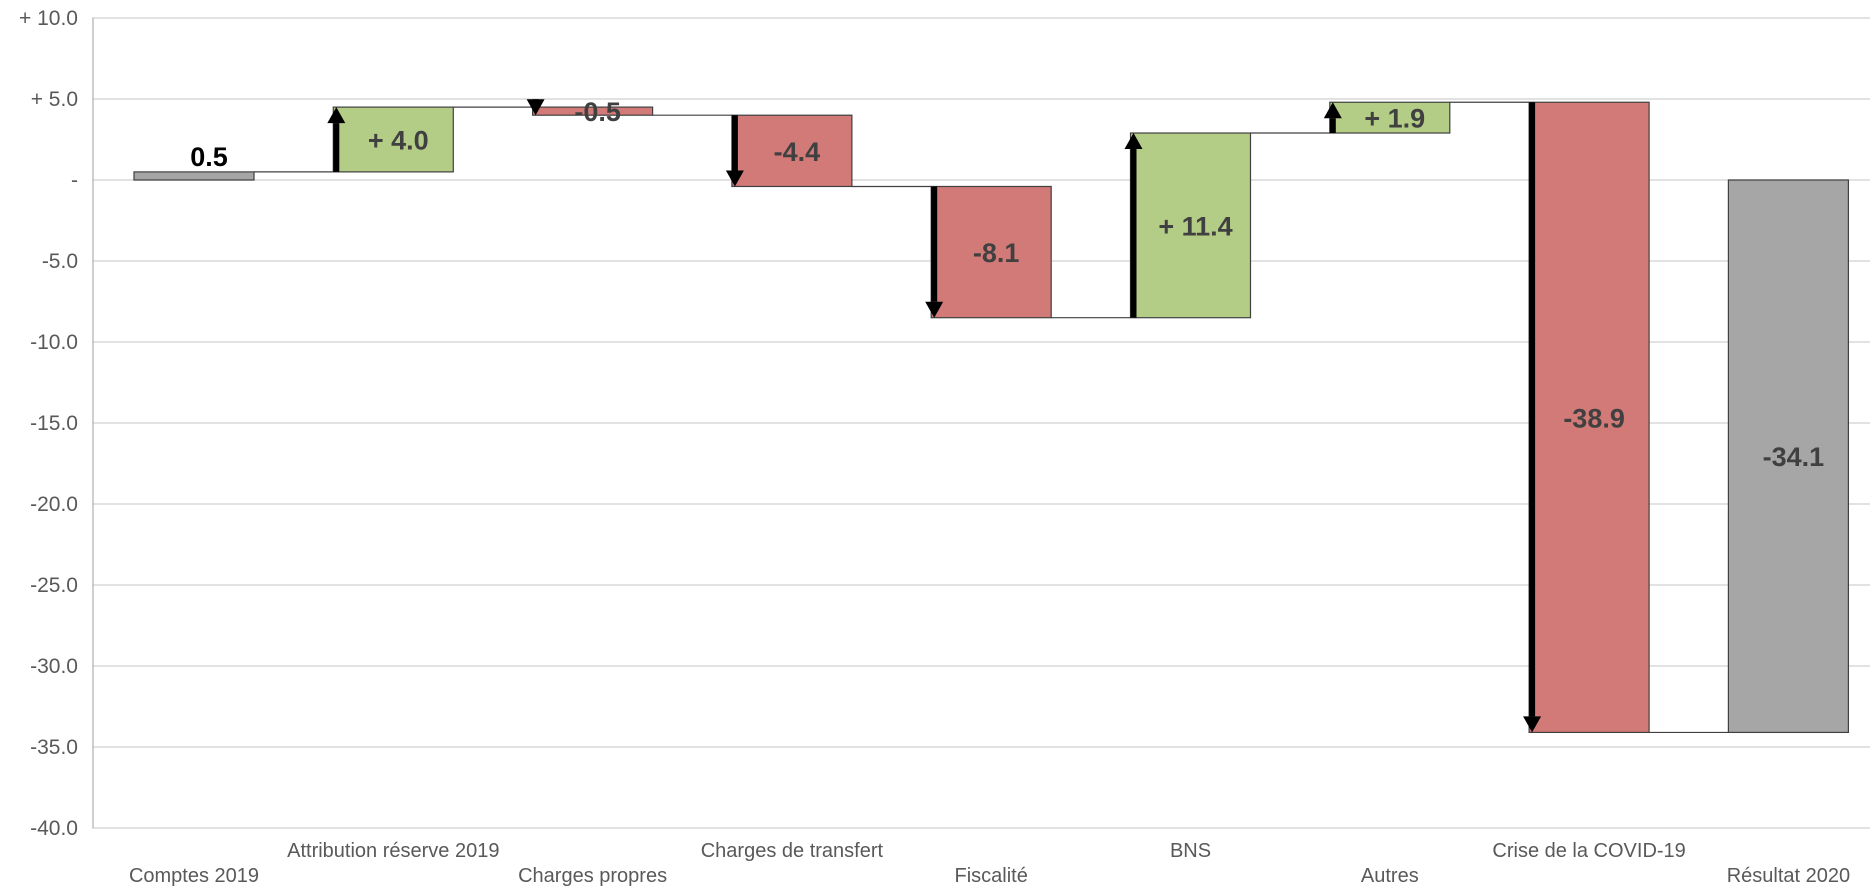 The height and width of the screenshot is (893, 1872). Describe the element at coordinates (54, 828) in the screenshot. I see `y-tick-label: -40.0` at that location.